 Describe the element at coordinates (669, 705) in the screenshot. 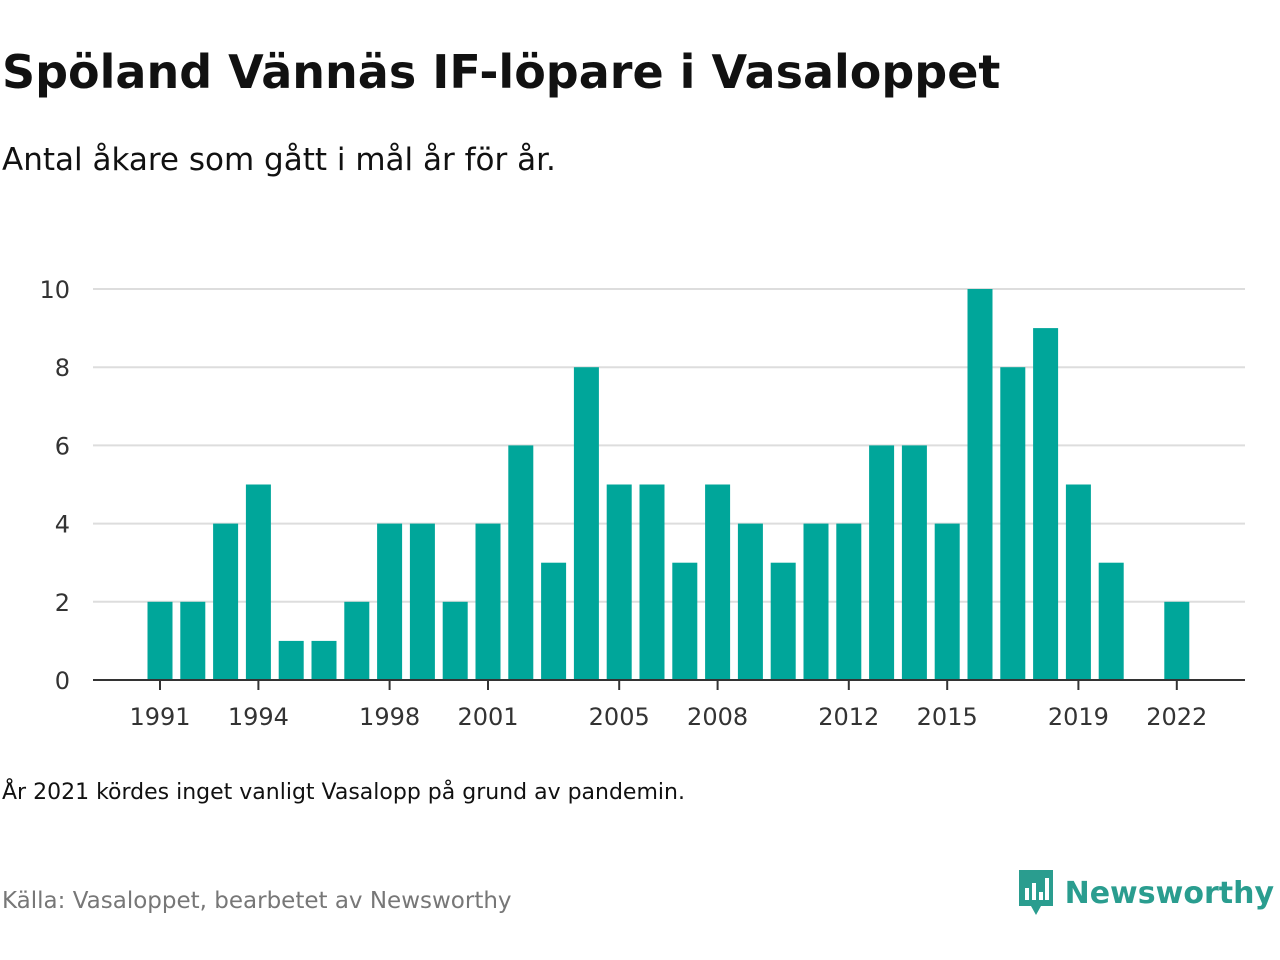

I see `x-axis: 1991 1994 1998 2001 2005 2008 2012 2015 2019 2022` at that location.